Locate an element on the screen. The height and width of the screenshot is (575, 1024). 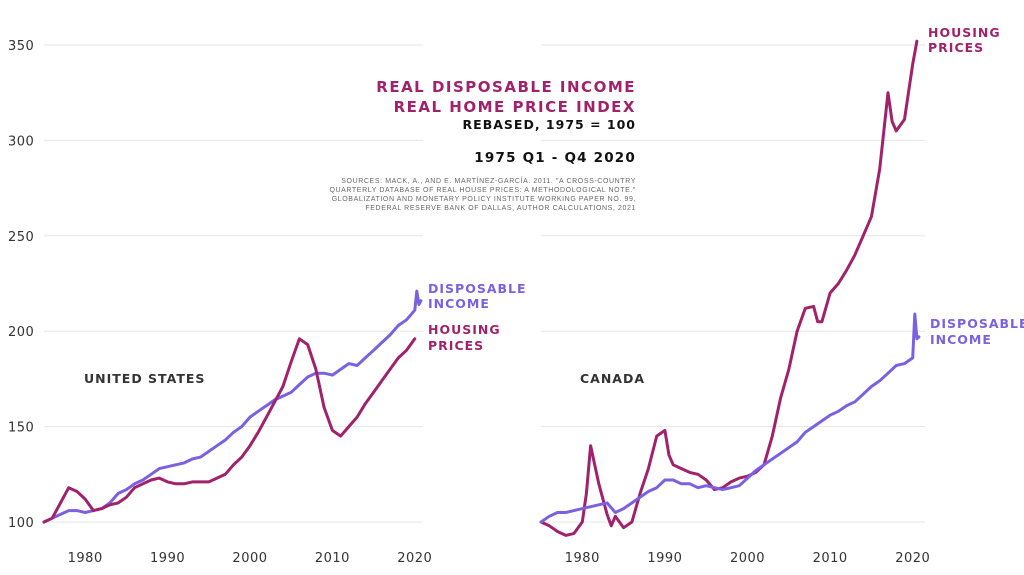
title-line-2: REAL HOME PRICE INDEX is located at coordinates (515, 107).